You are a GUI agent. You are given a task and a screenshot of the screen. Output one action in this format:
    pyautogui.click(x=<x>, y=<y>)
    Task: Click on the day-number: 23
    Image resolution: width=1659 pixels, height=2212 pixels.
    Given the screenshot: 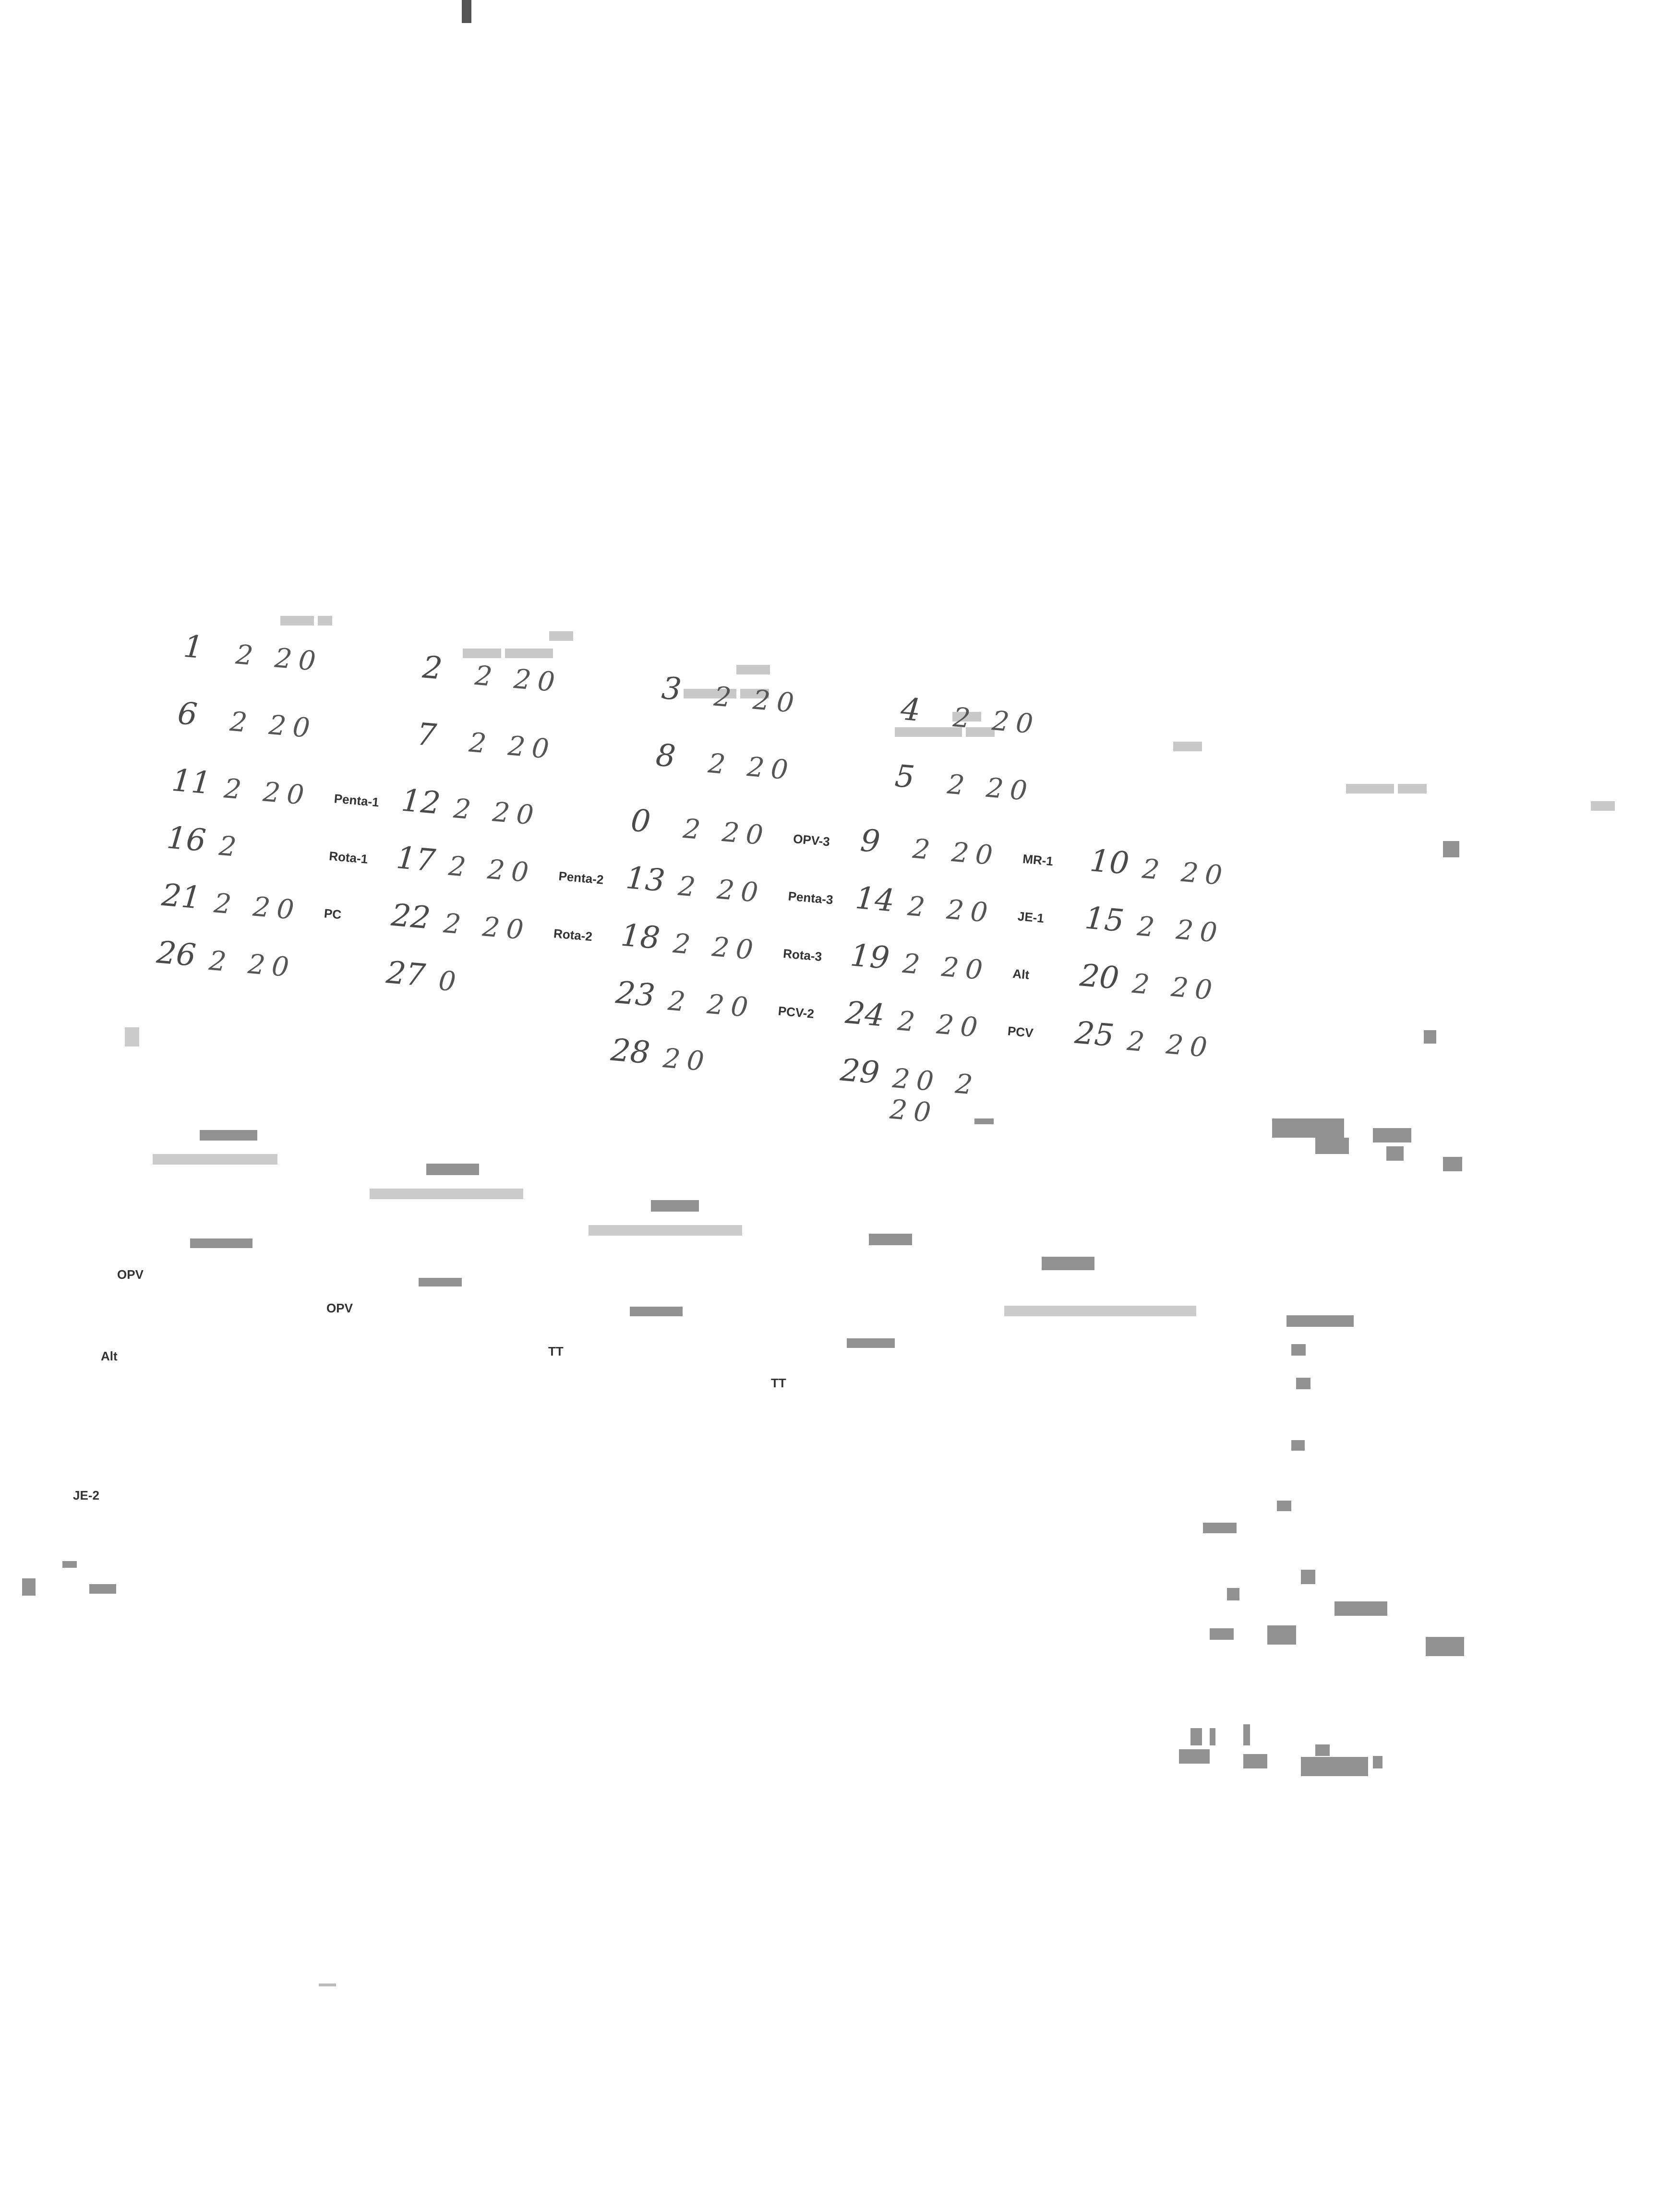 What is the action you would take?
    pyautogui.click(x=635, y=994)
    